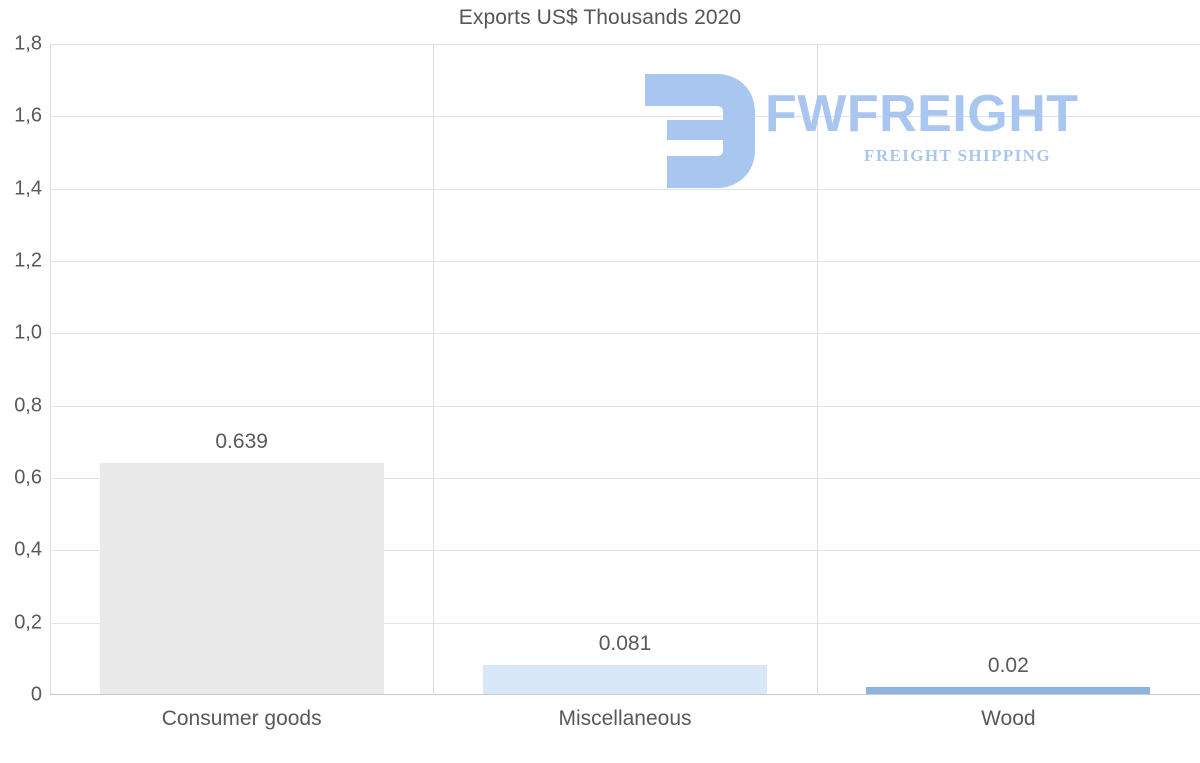 The image size is (1200, 763). I want to click on bar-value-label: 0.639, so click(241, 441).